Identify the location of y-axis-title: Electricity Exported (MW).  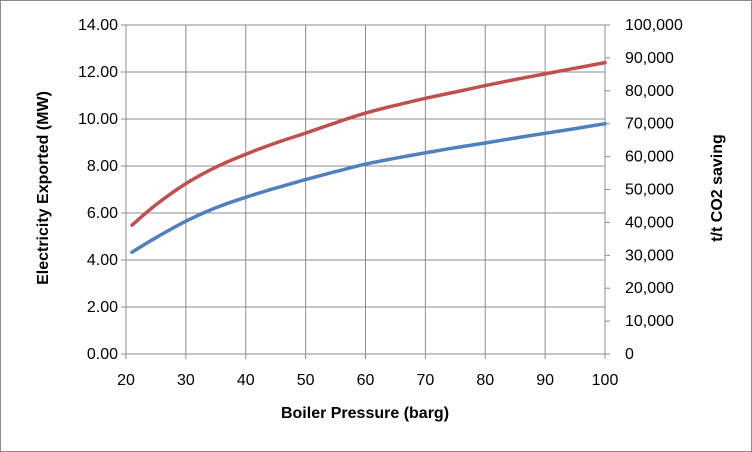
(43, 188).